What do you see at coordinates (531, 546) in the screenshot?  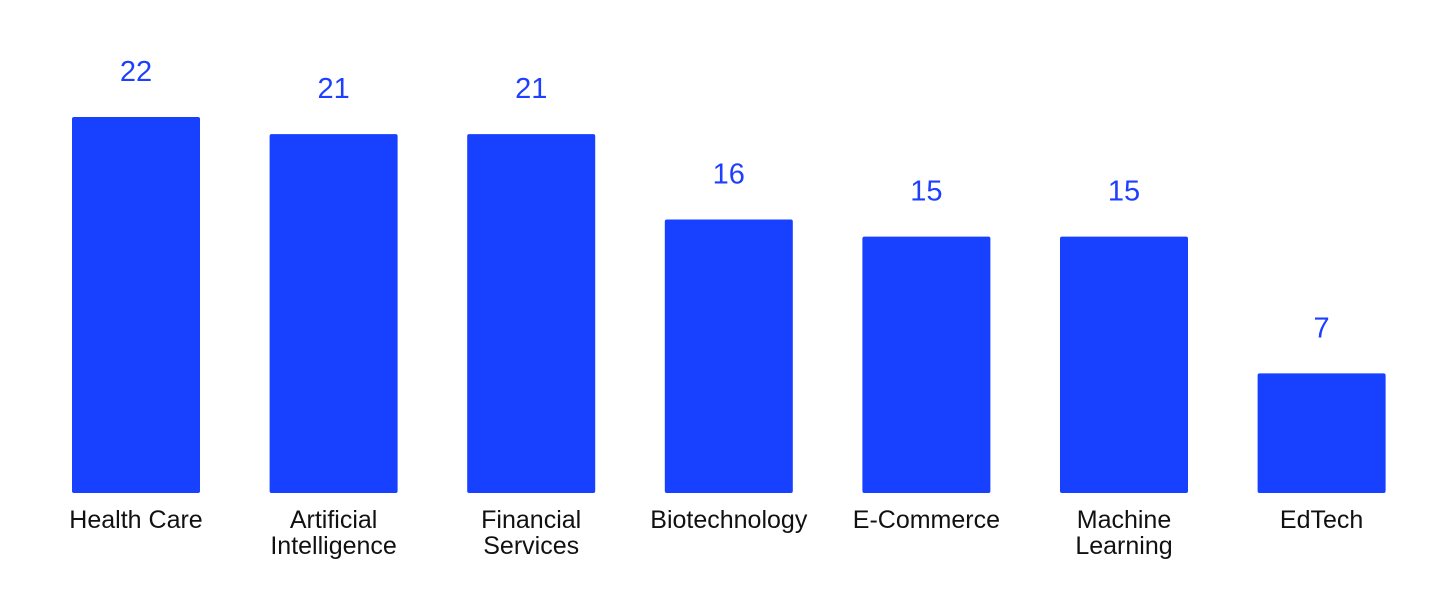 I see `category-label-line: Services` at bounding box center [531, 546].